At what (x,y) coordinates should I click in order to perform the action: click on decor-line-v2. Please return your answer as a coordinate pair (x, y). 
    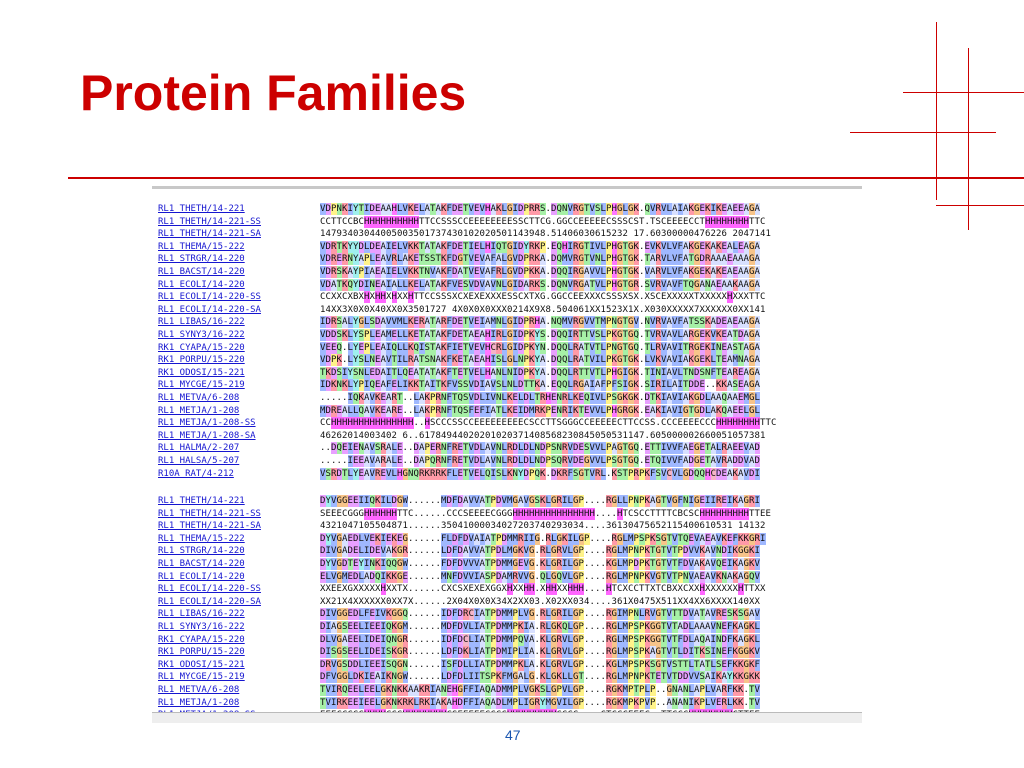
    Looking at the image, I should click on (968, 139).